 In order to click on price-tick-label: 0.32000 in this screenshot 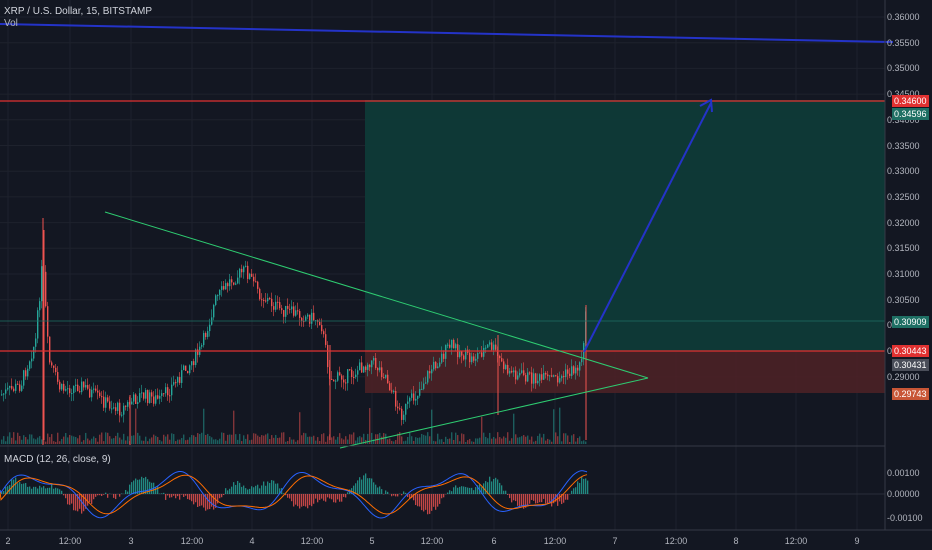, I will do `click(903, 222)`.